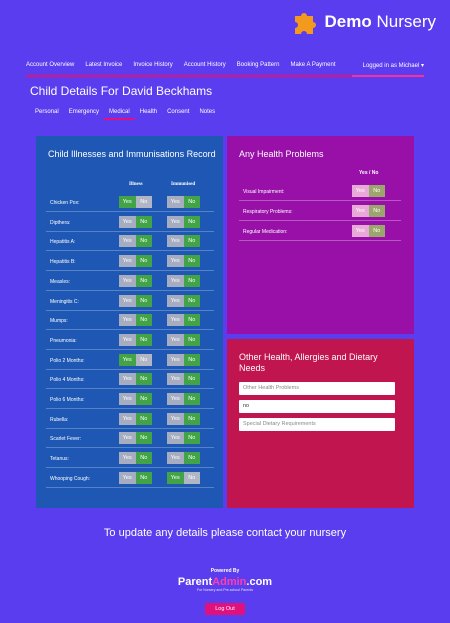  Describe the element at coordinates (204, 65) in the screenshot. I see `nav-account-history: Account History` at that location.